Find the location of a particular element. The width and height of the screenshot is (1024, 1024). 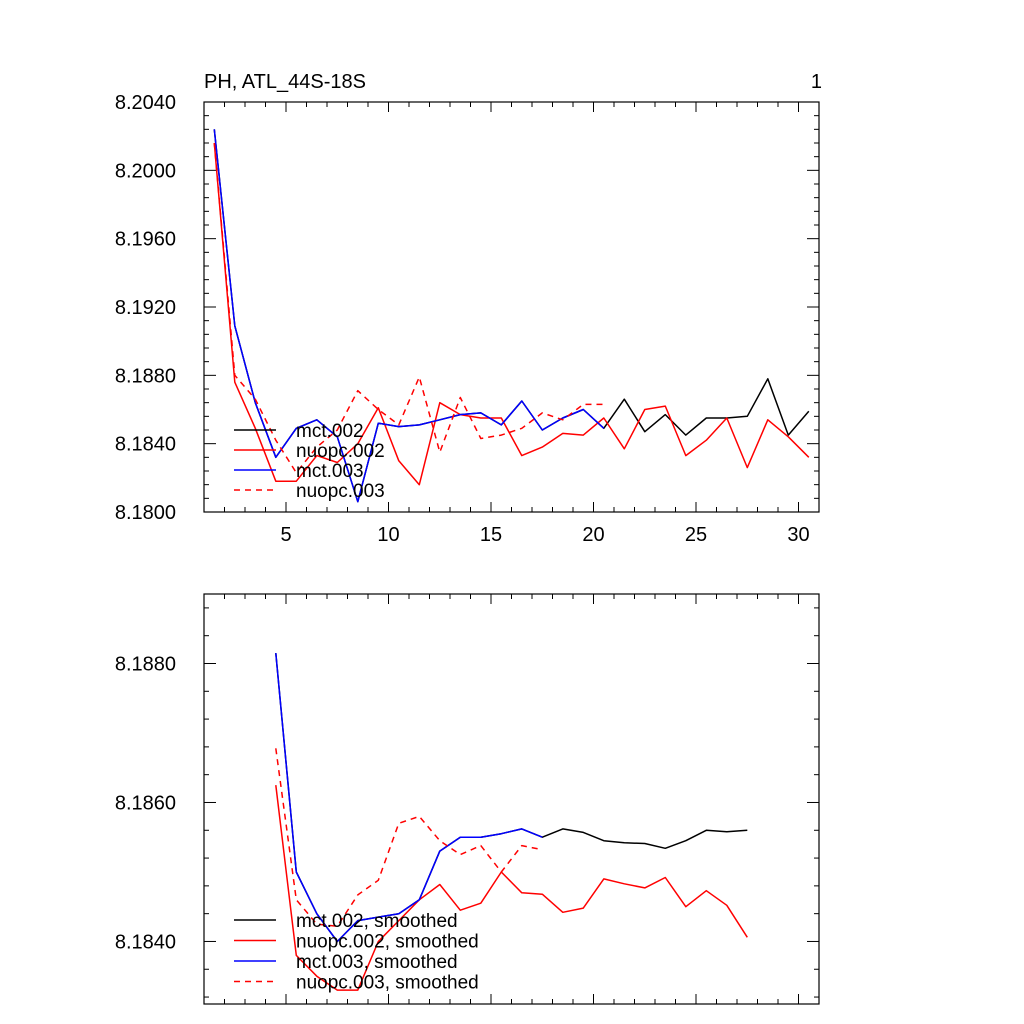

legend-label: nuopc.003 is located at coordinates (340, 491).